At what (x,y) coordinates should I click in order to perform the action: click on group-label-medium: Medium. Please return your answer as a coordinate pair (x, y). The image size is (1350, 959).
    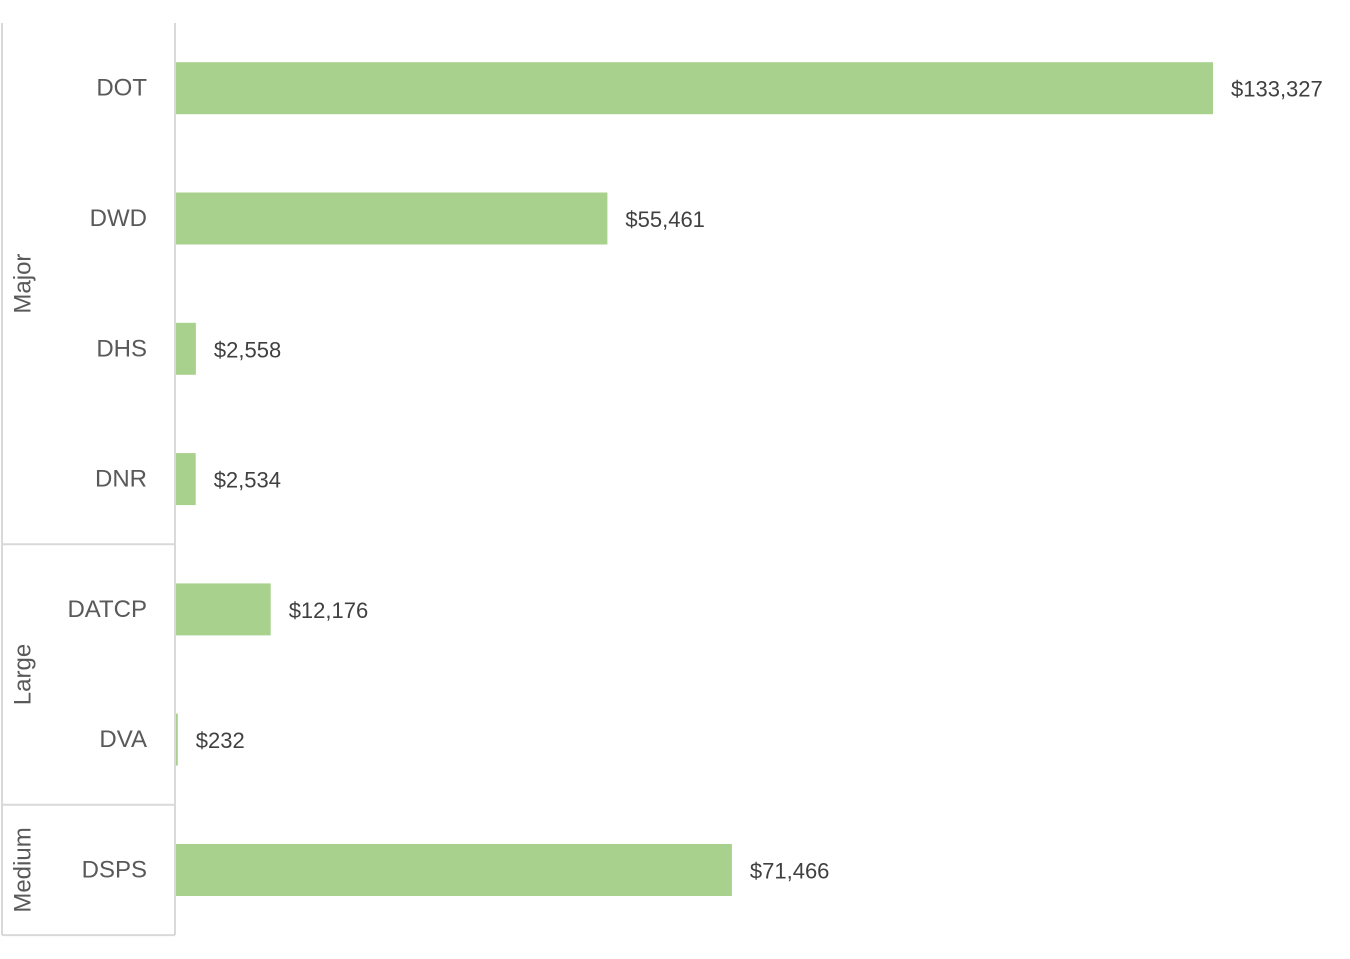
    Looking at the image, I should click on (23, 869).